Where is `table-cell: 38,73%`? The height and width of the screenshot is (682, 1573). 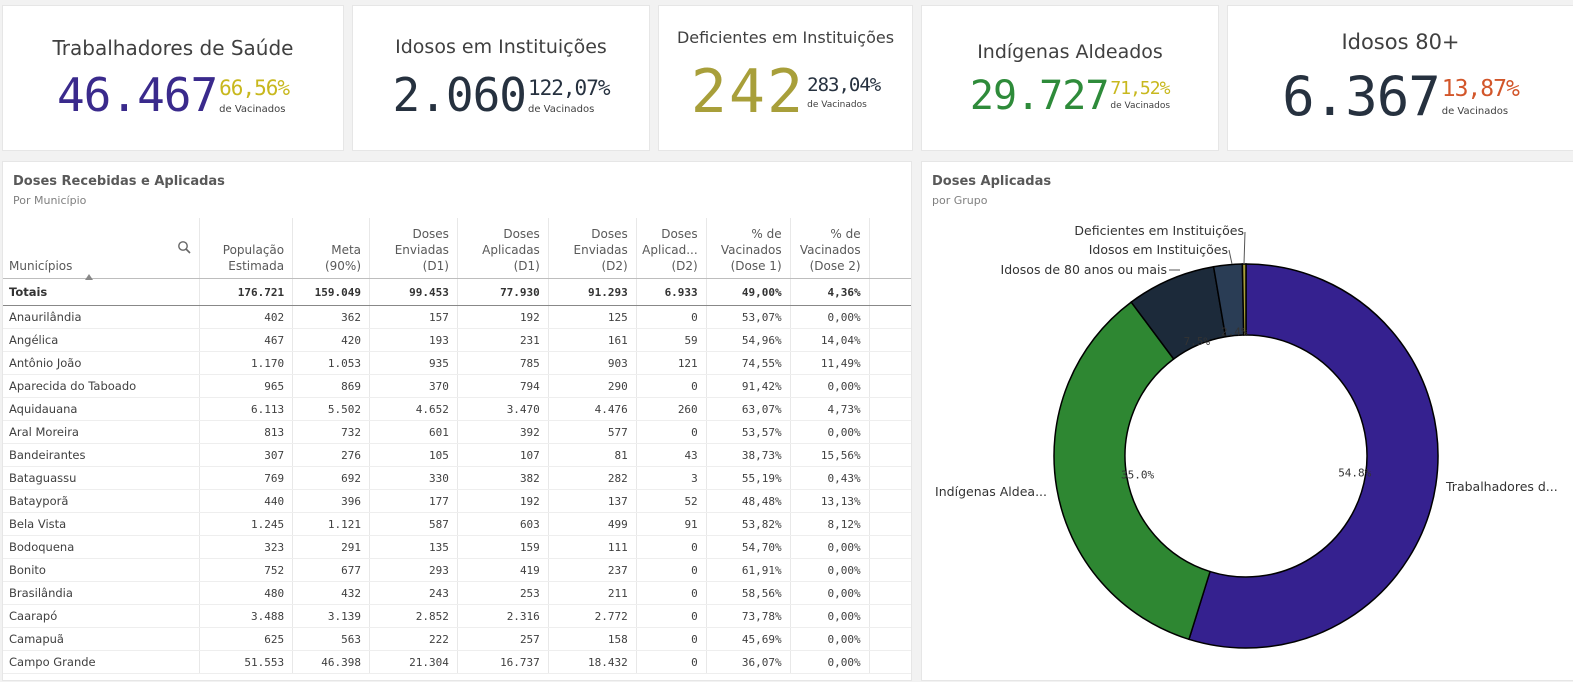
table-cell: 38,73% is located at coordinates (748, 455).